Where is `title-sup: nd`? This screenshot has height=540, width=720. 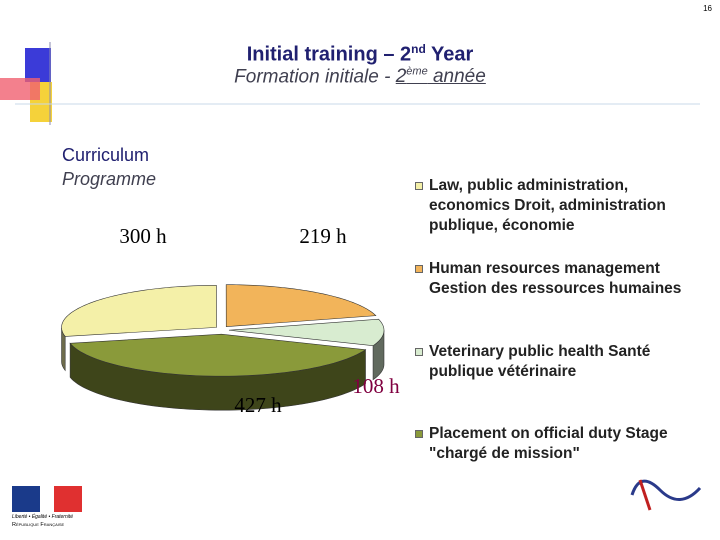 title-sup: nd is located at coordinates (418, 49).